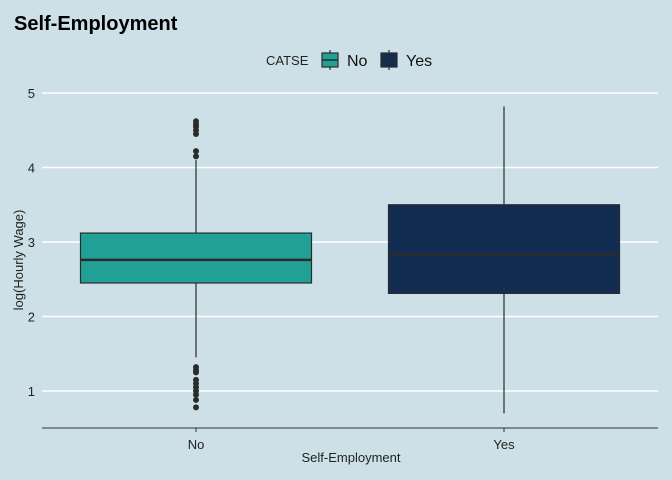 The height and width of the screenshot is (480, 672). I want to click on legend: CATSE No Yes, so click(349, 60).